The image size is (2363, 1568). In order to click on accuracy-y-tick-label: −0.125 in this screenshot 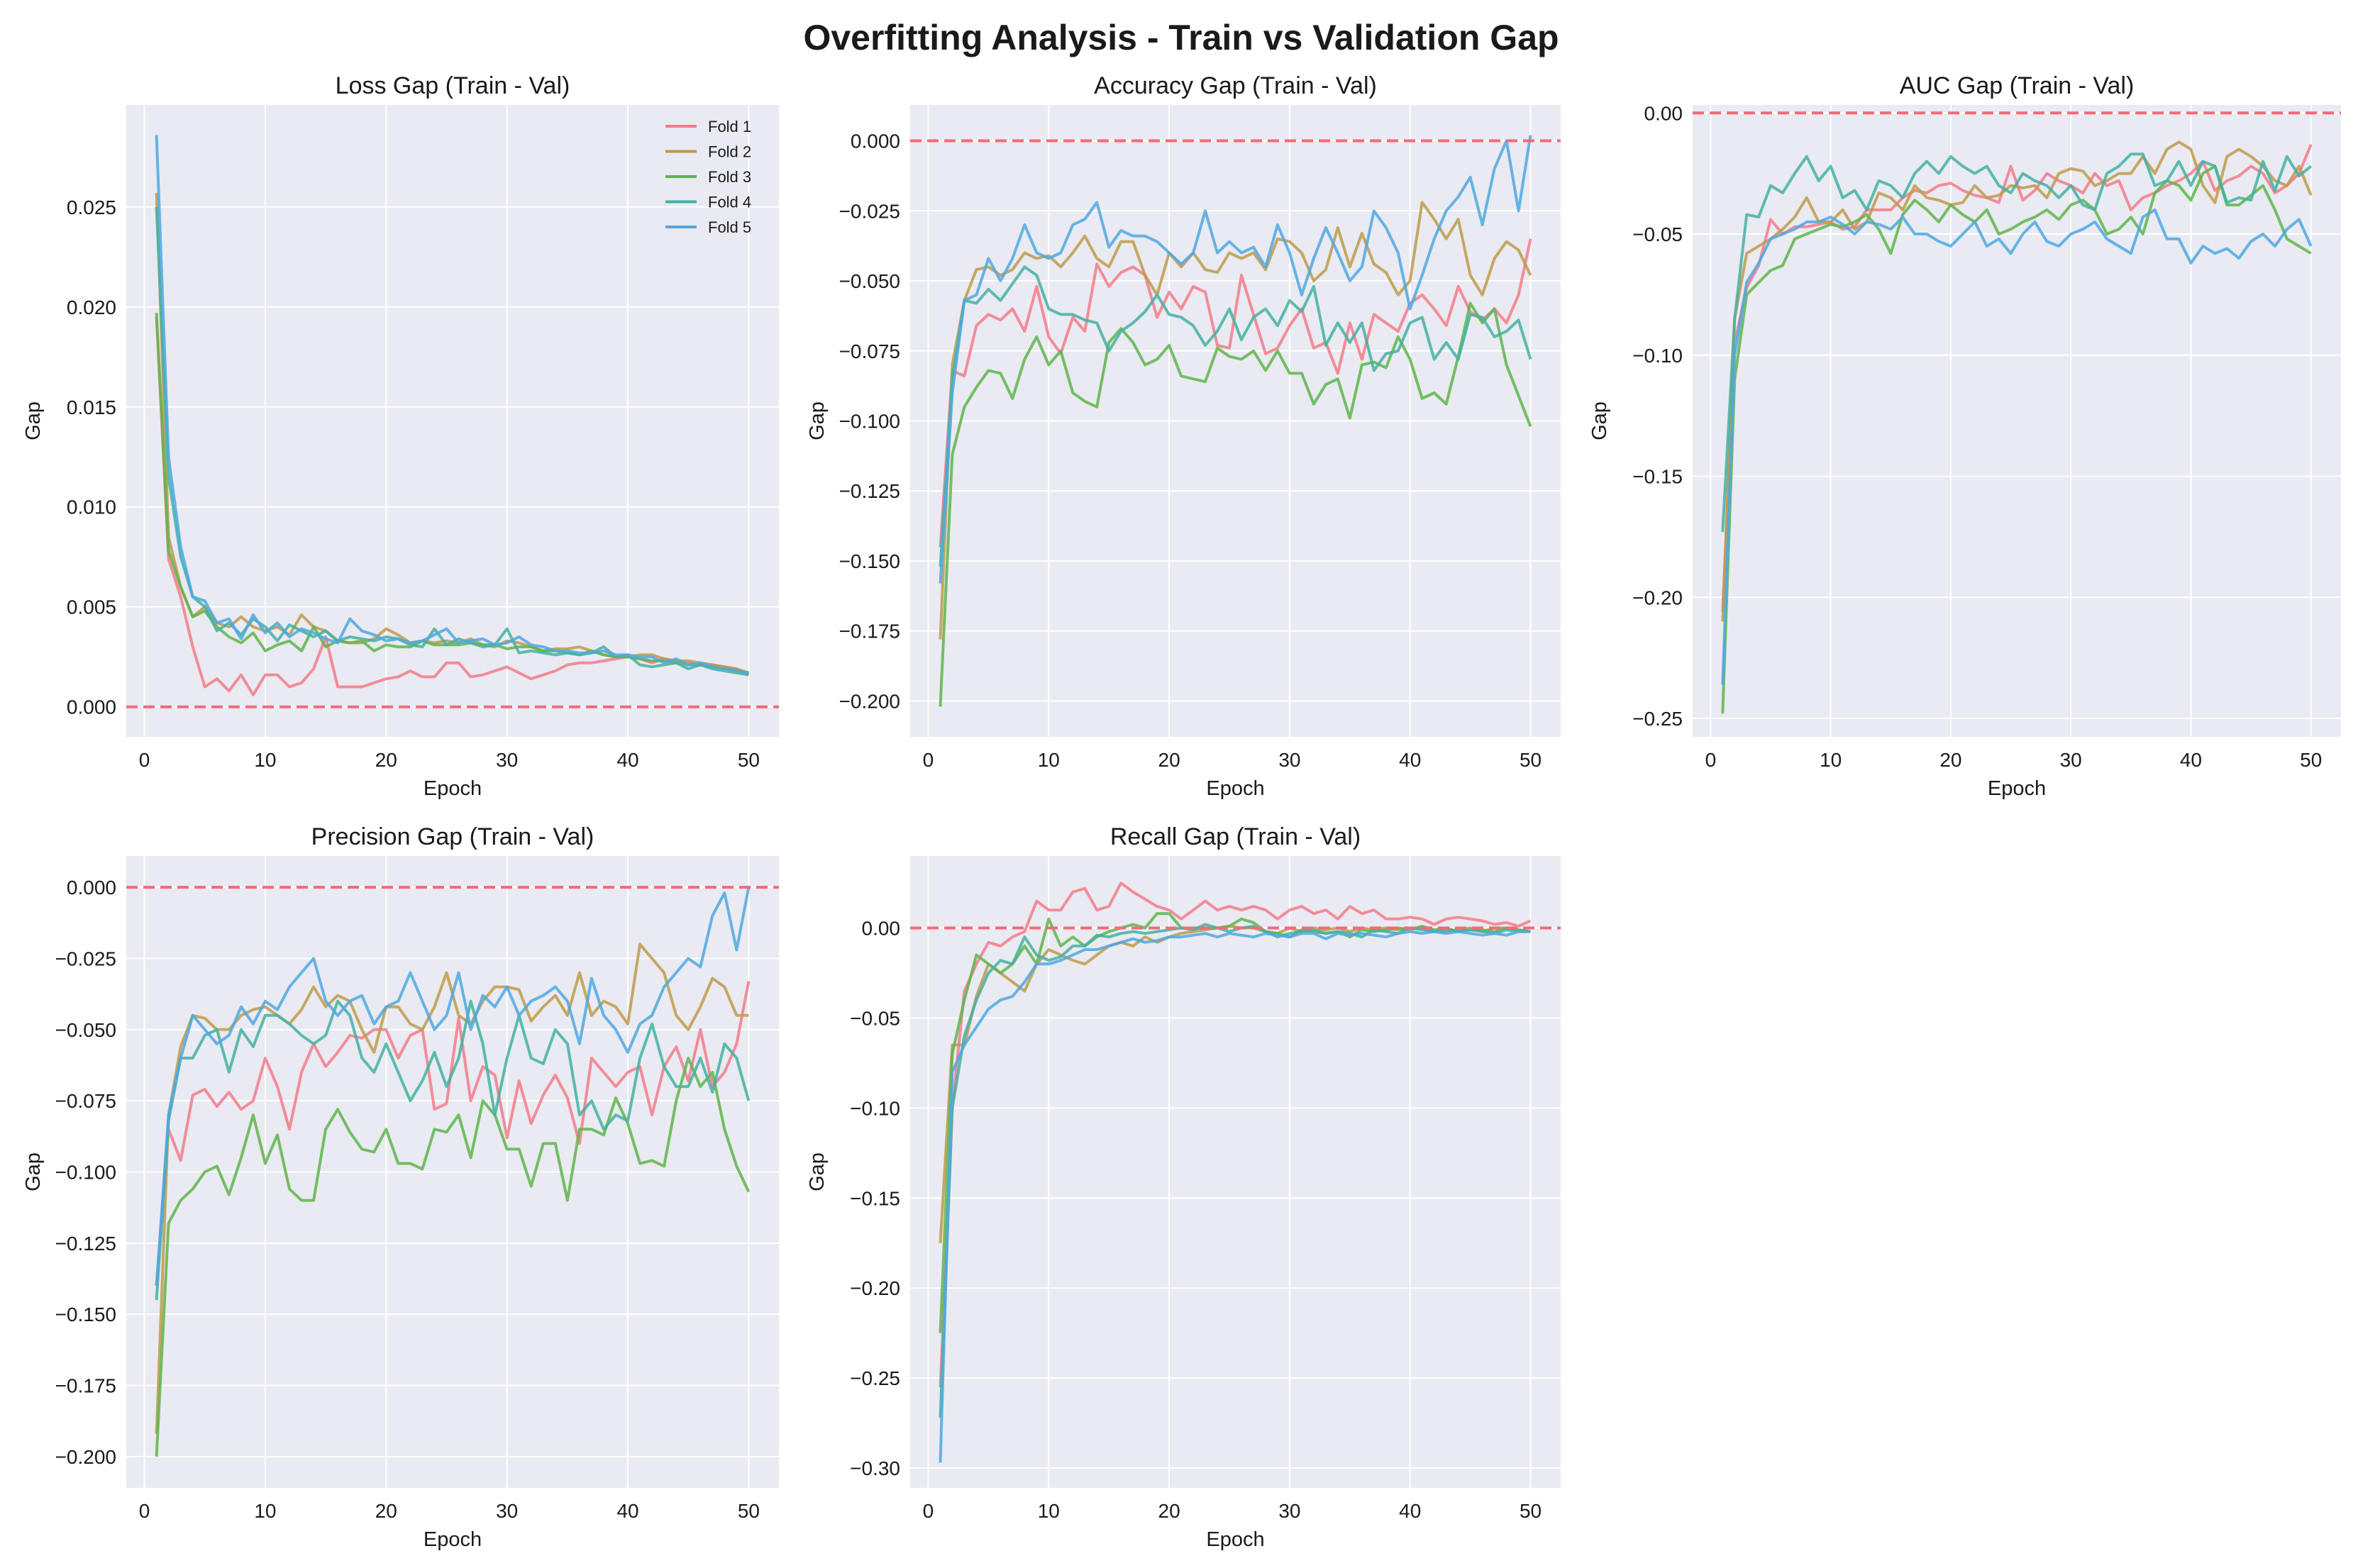, I will do `click(870, 491)`.